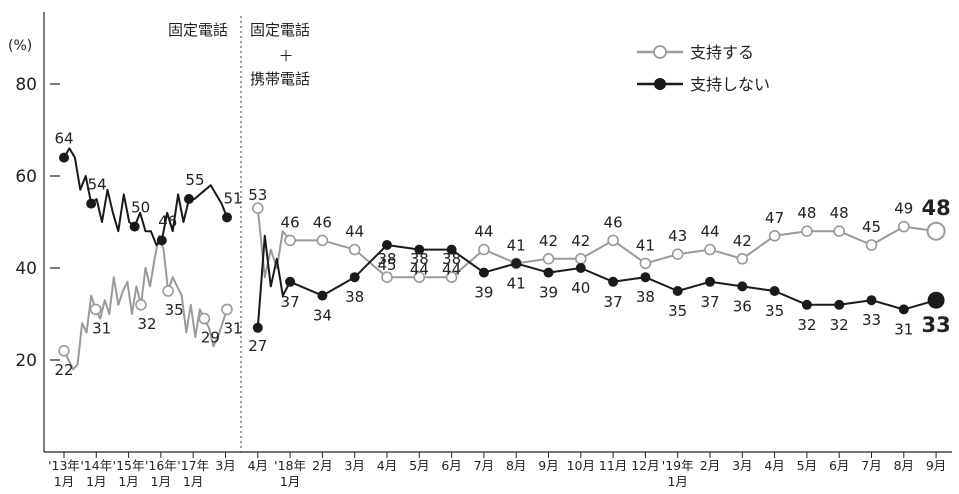  Describe the element at coordinates (387, 465) in the screenshot. I see `x-tick-label: 4月` at that location.